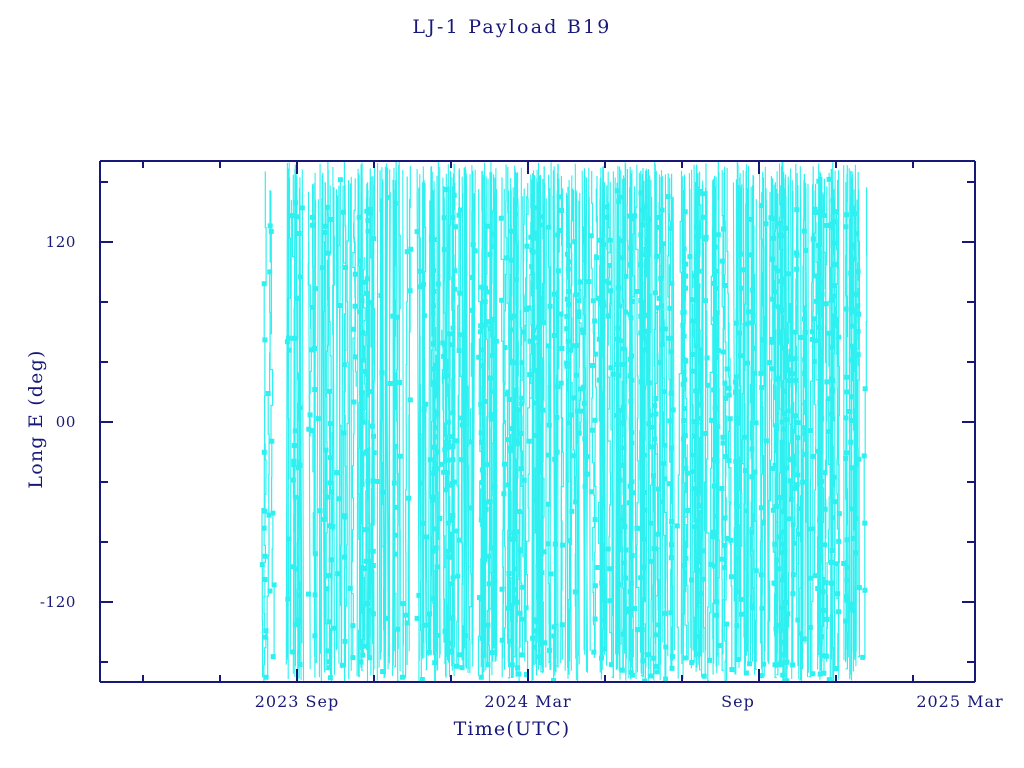 The image size is (1024, 768). What do you see at coordinates (512, 729) in the screenshot?
I see `x-axis-title: Time(UTC)` at bounding box center [512, 729].